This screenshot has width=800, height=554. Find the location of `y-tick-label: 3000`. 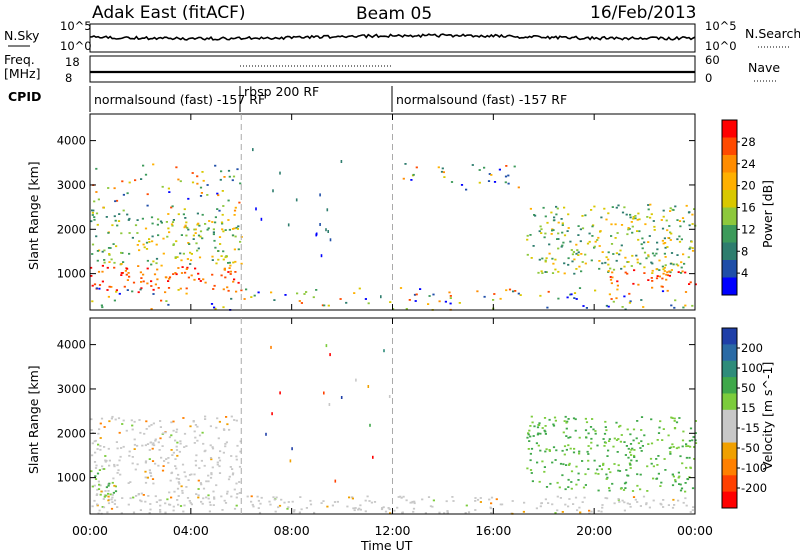

y-tick-label: 3000 is located at coordinates (71, 389).